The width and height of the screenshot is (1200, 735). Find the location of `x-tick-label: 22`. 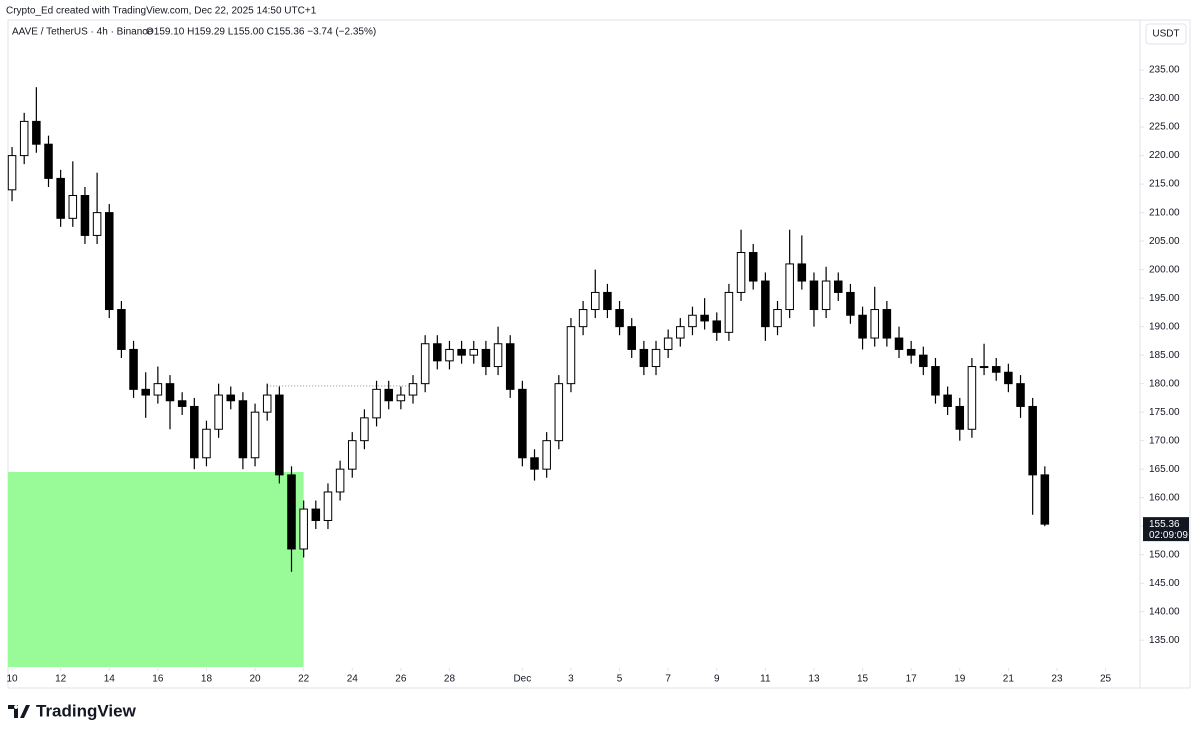

x-tick-label: 22 is located at coordinates (304, 679).